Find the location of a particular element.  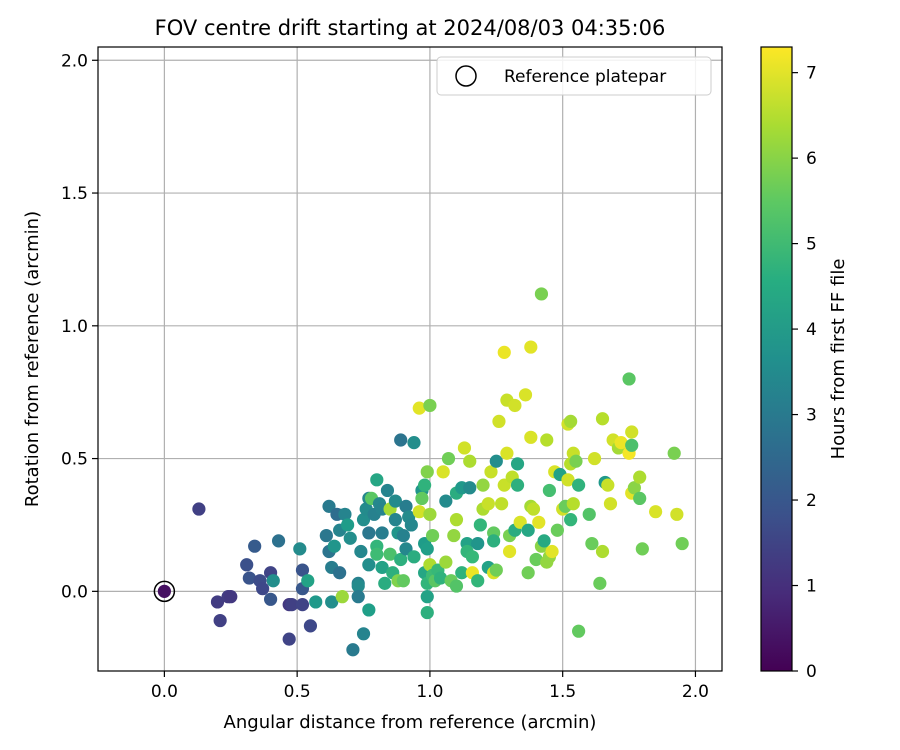

x-tick-label: 0.5 is located at coordinates (297, 692).